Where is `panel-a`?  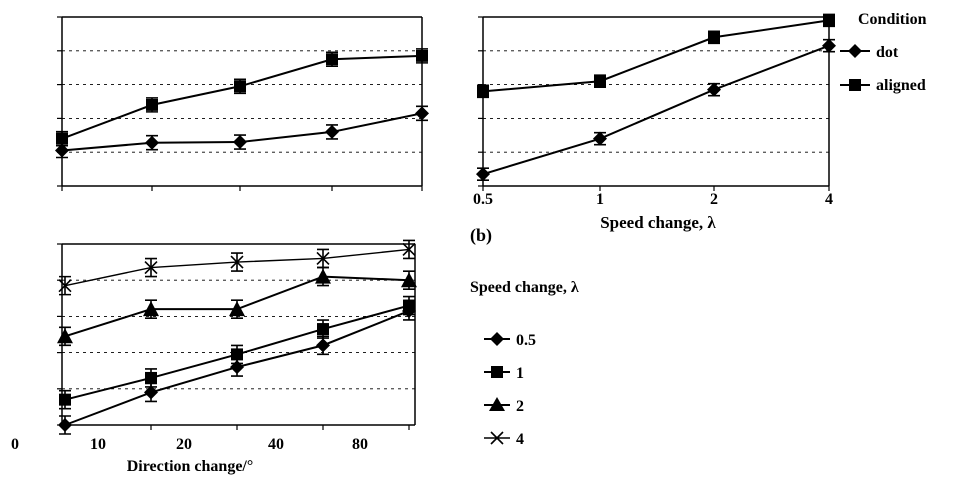
panel-a is located at coordinates (242, 103).